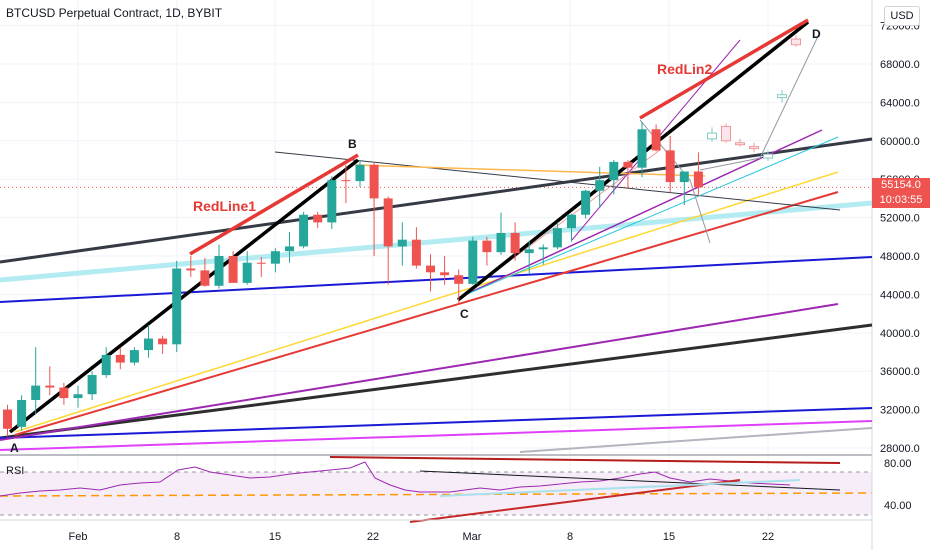  What do you see at coordinates (900, 142) in the screenshot?
I see `price-tick-label: 60000.0` at bounding box center [900, 142].